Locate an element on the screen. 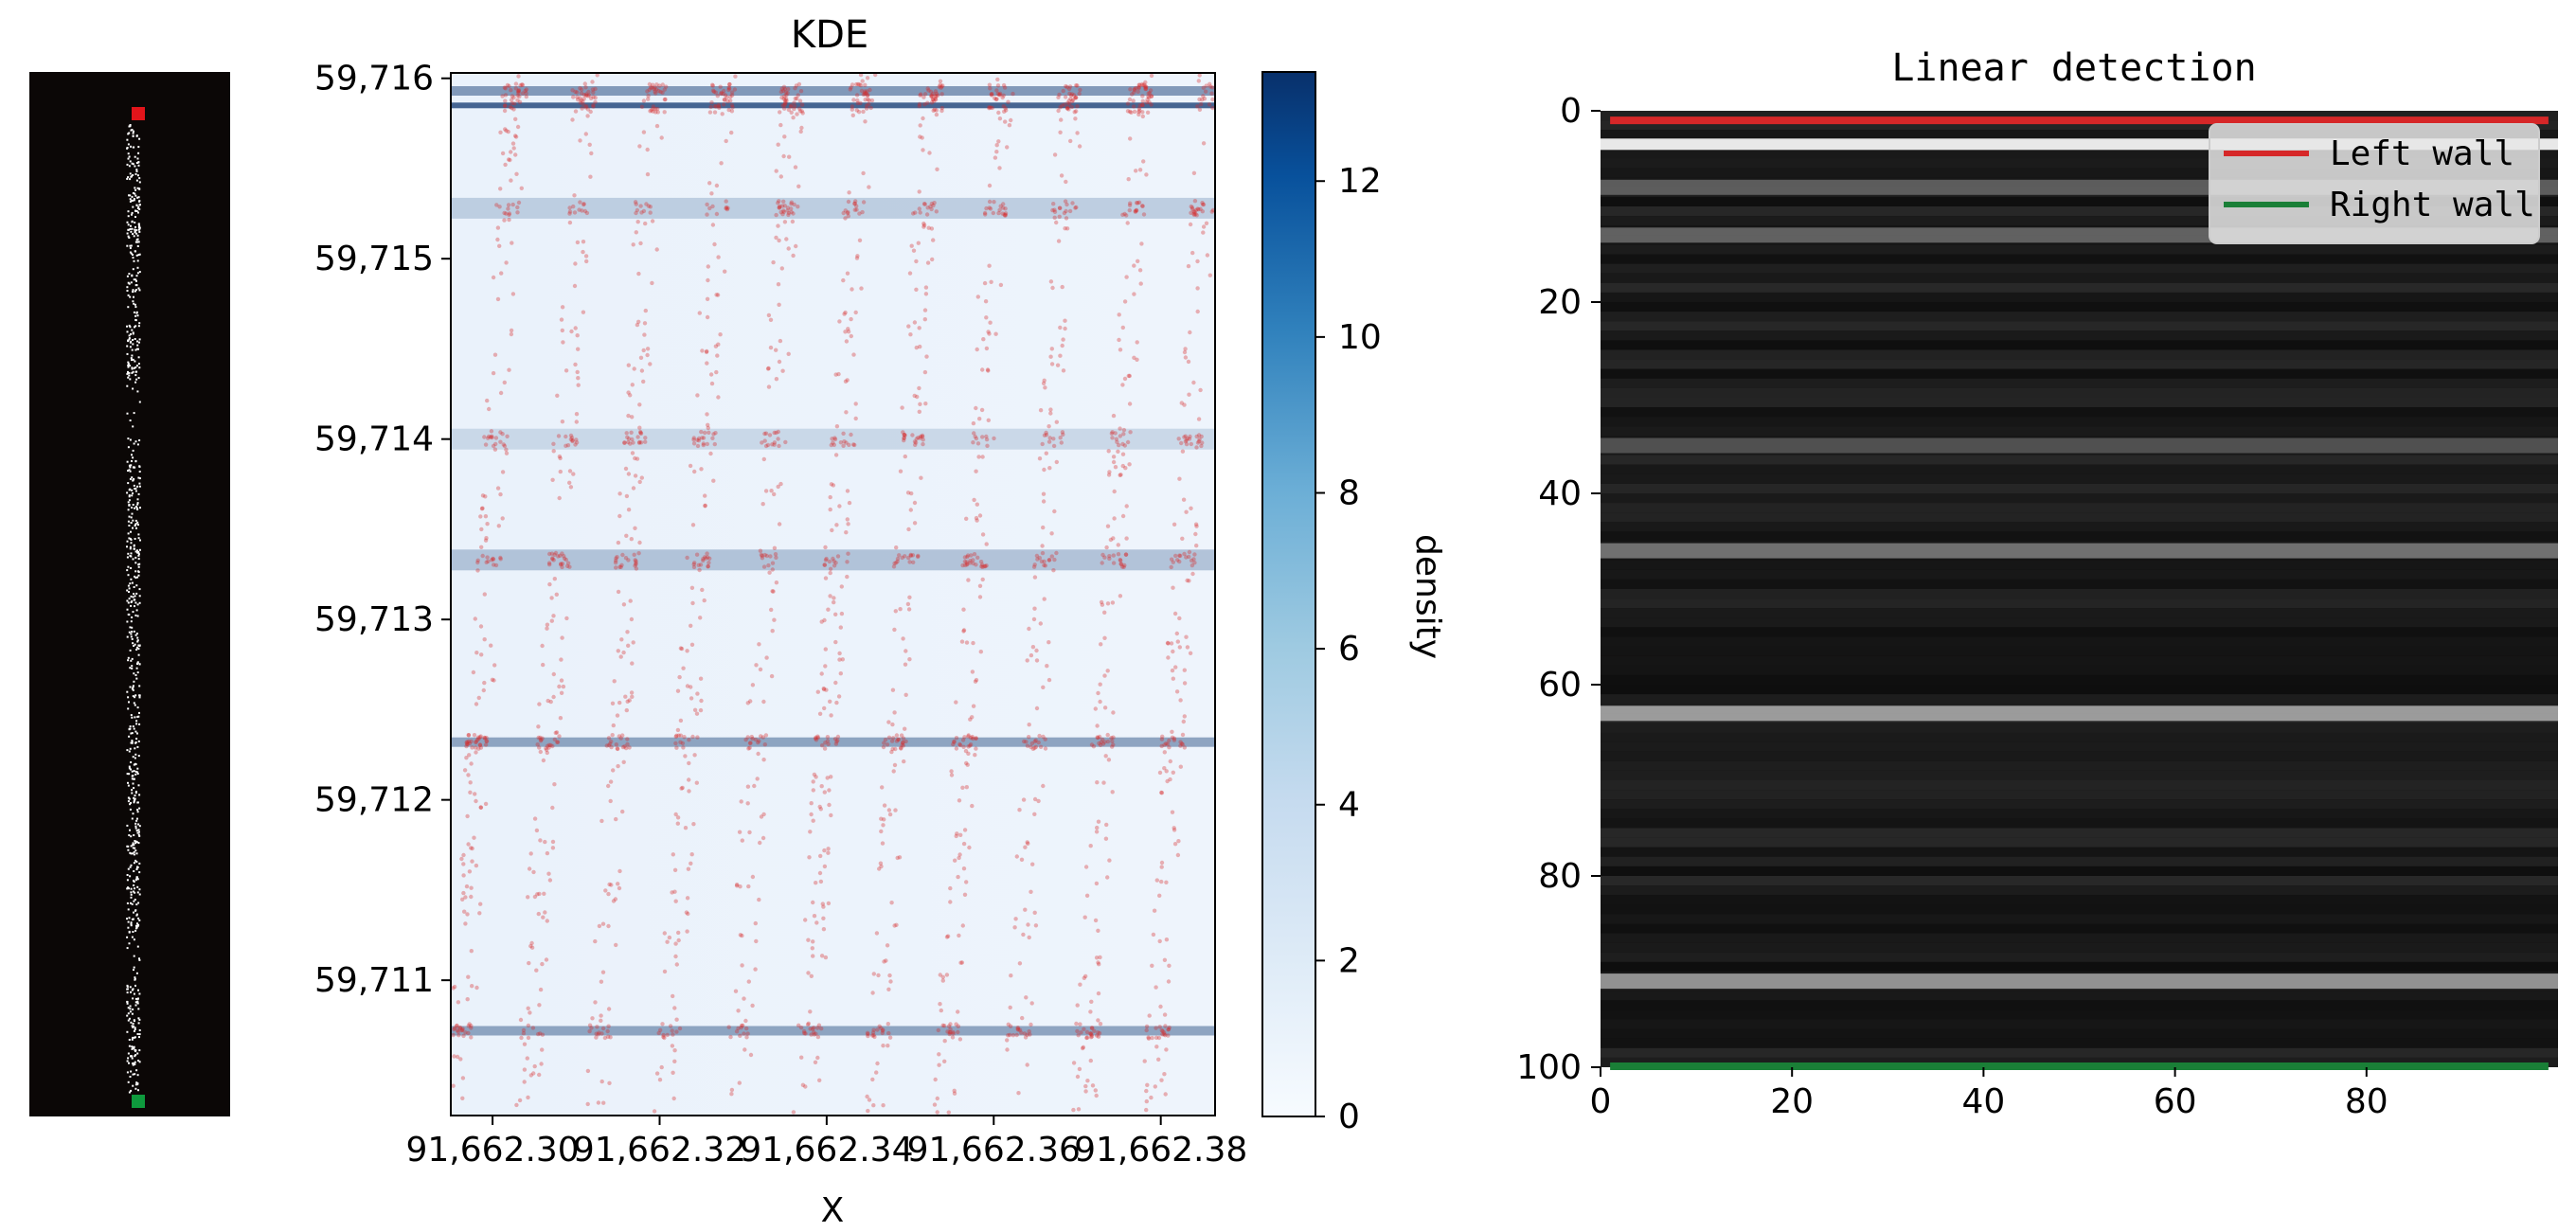 The image size is (2576, 1232). linear-detection-row is located at coordinates (2079, 1043).